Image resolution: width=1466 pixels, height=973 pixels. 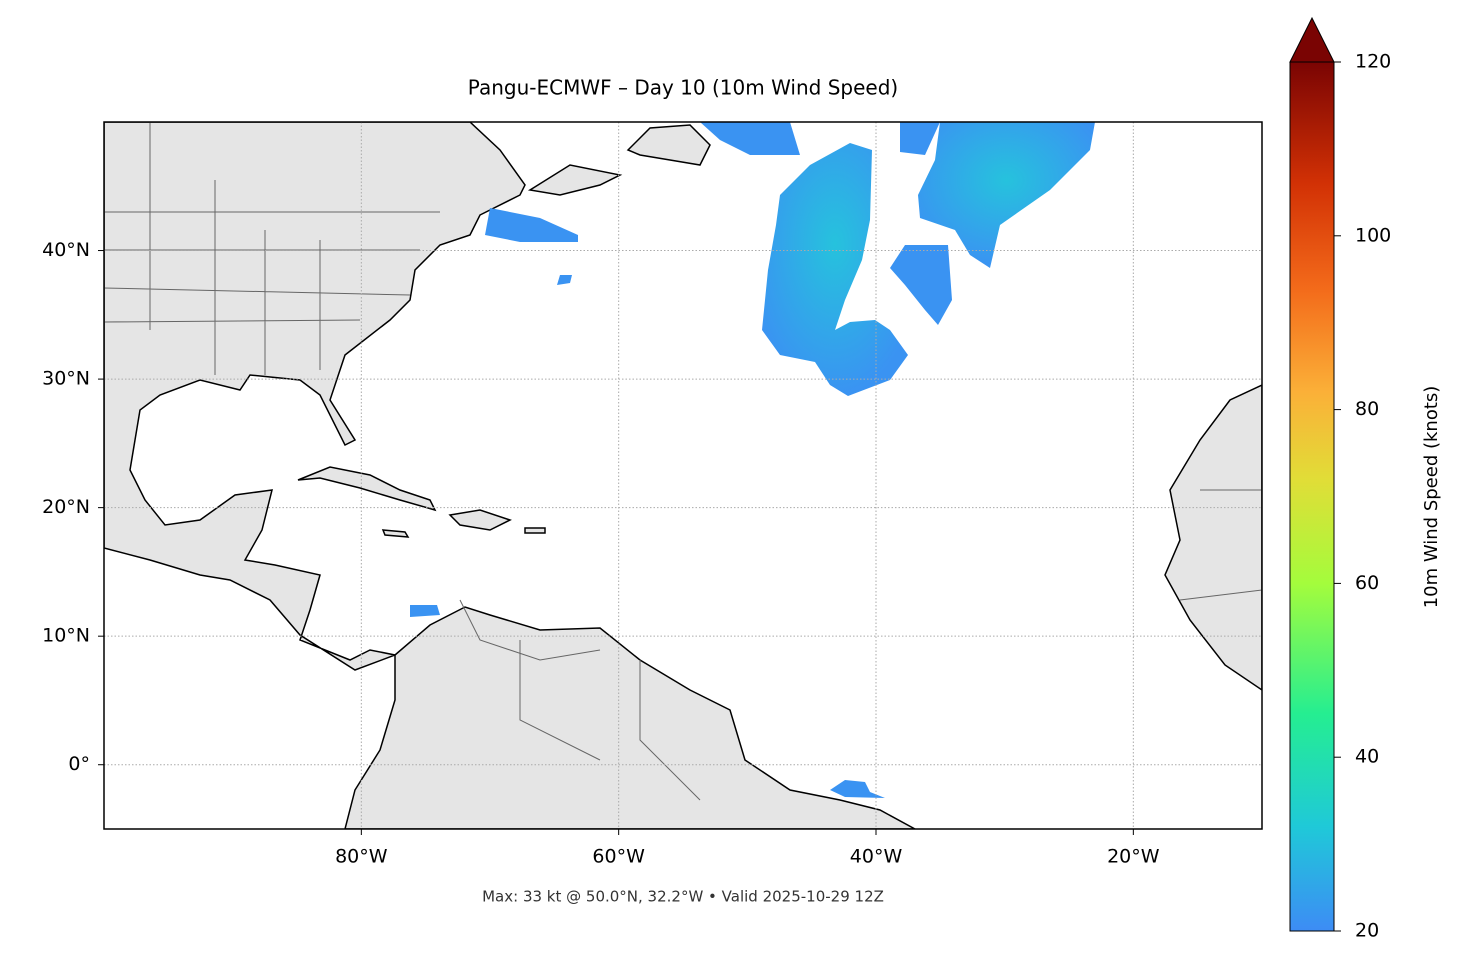 I want to click on x-tick-label: 60°W, so click(x=618, y=857).